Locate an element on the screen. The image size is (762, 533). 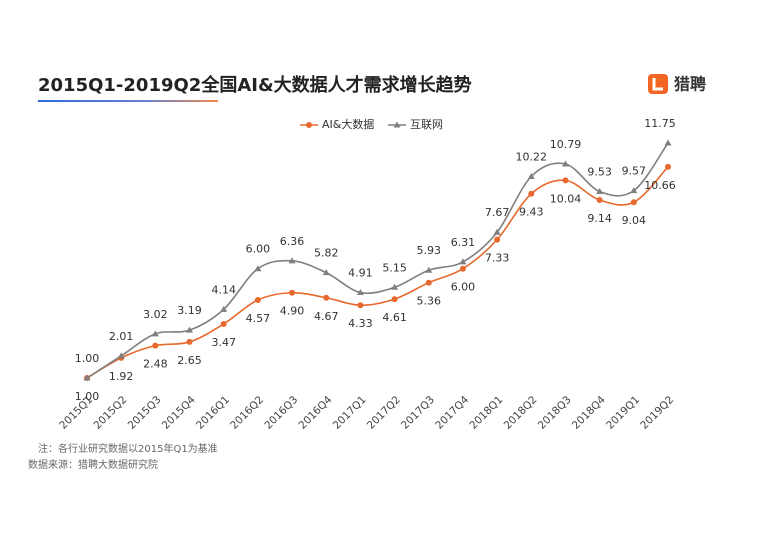
x-tick-label: 2016Q2 is located at coordinates (247, 413).